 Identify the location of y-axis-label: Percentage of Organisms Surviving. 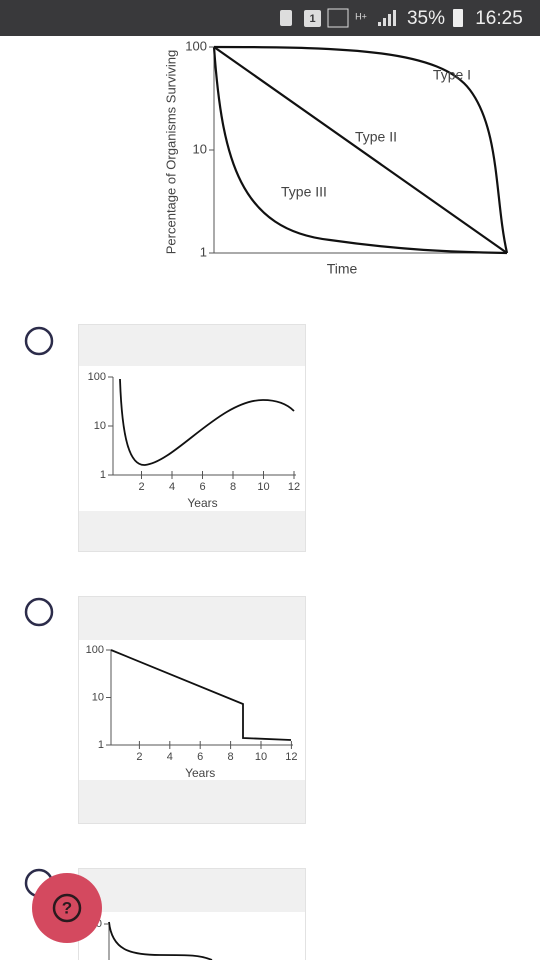
(170, 152).